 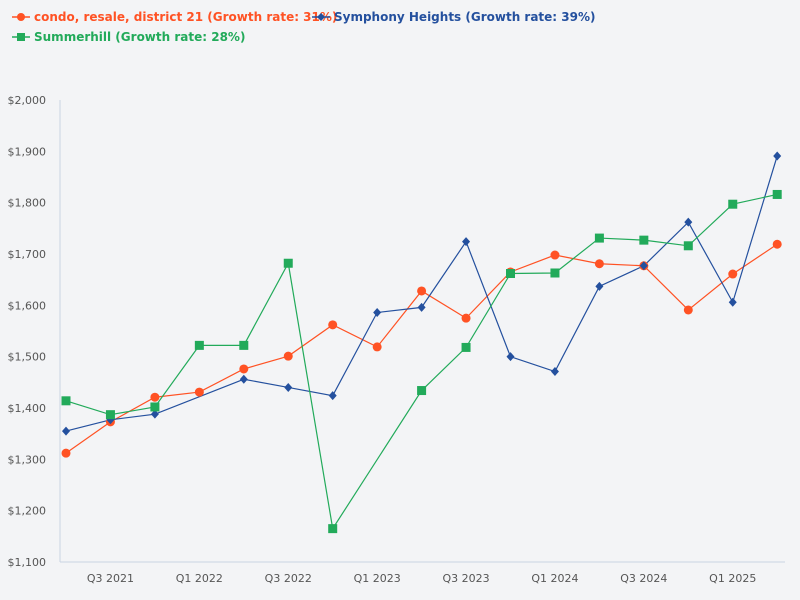 I want to click on x-tick-label: Q3 2023, so click(x=465, y=578).